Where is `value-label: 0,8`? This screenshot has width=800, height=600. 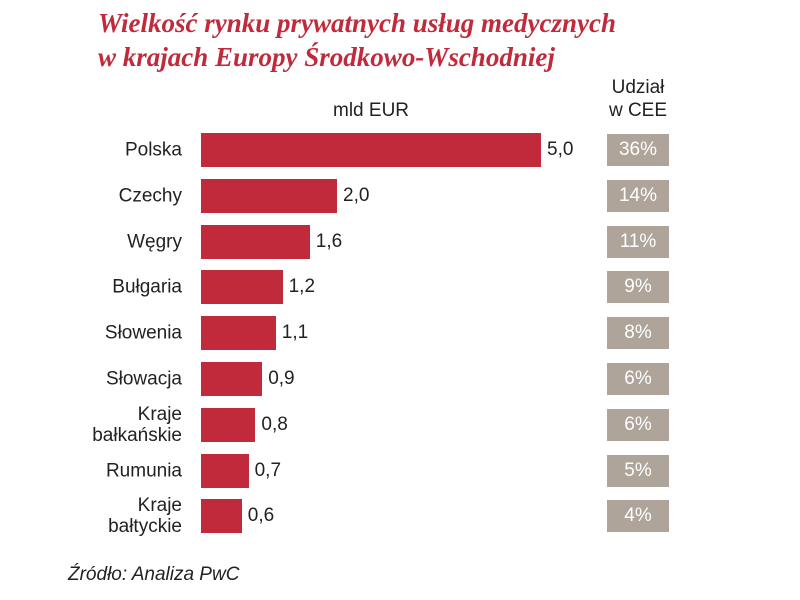
value-label: 0,8 is located at coordinates (274, 424).